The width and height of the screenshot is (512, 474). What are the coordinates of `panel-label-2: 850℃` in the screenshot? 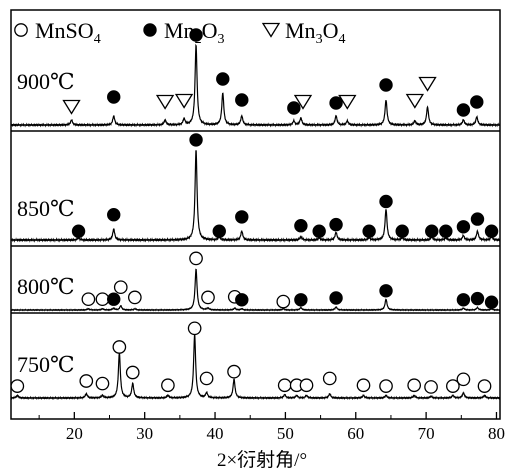 It's located at (46, 208).